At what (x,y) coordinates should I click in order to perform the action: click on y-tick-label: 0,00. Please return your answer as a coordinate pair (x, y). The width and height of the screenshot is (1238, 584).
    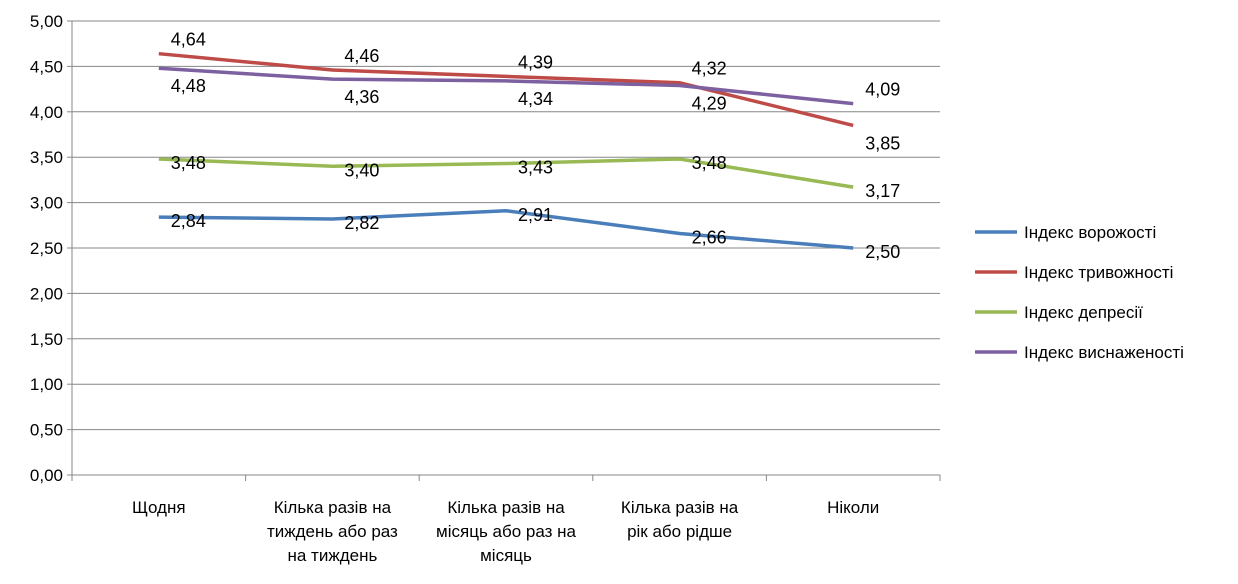
    Looking at the image, I should click on (46, 475).